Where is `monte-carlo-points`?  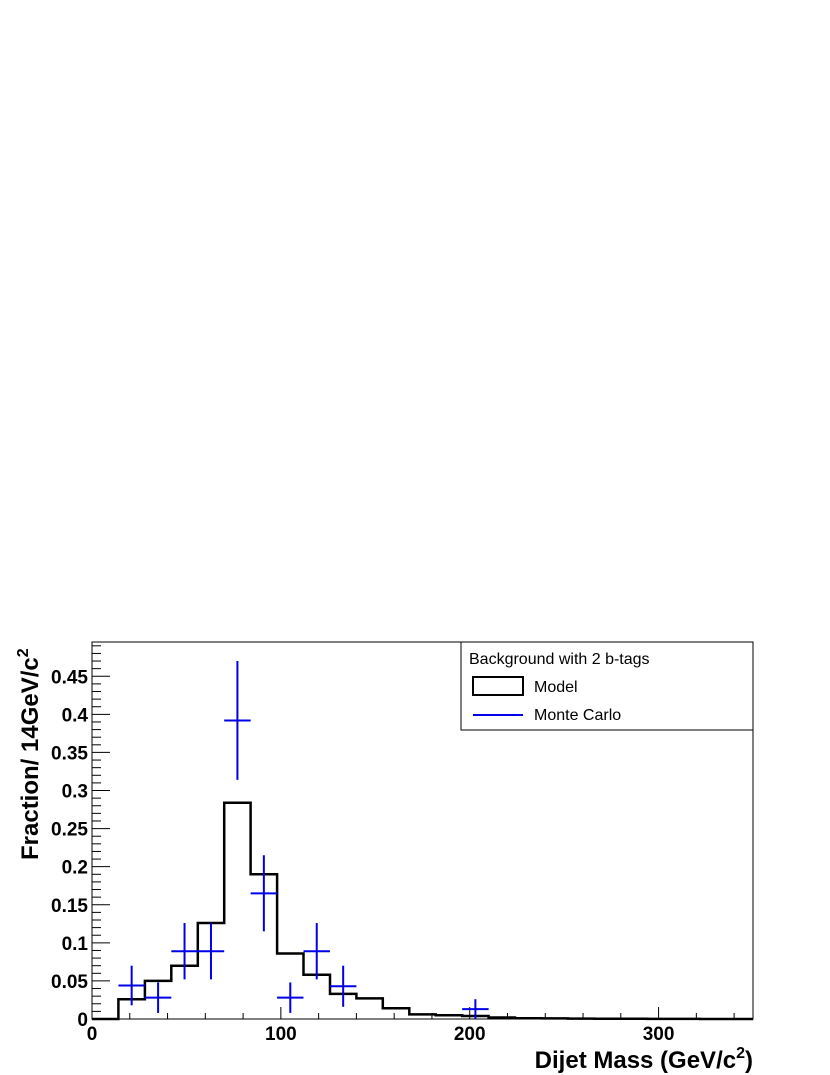
monte-carlo-points is located at coordinates (303, 840).